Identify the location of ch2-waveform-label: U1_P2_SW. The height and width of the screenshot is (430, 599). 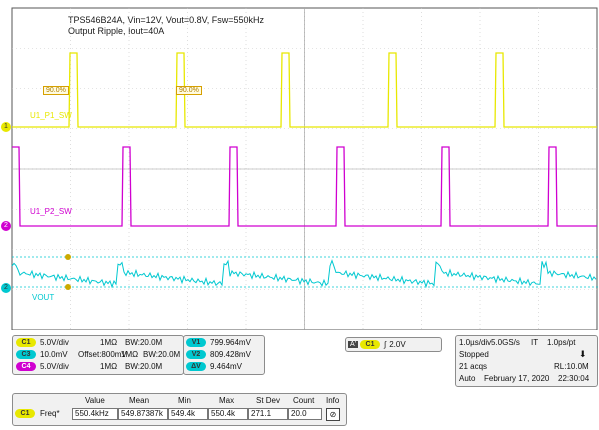
(51, 211).